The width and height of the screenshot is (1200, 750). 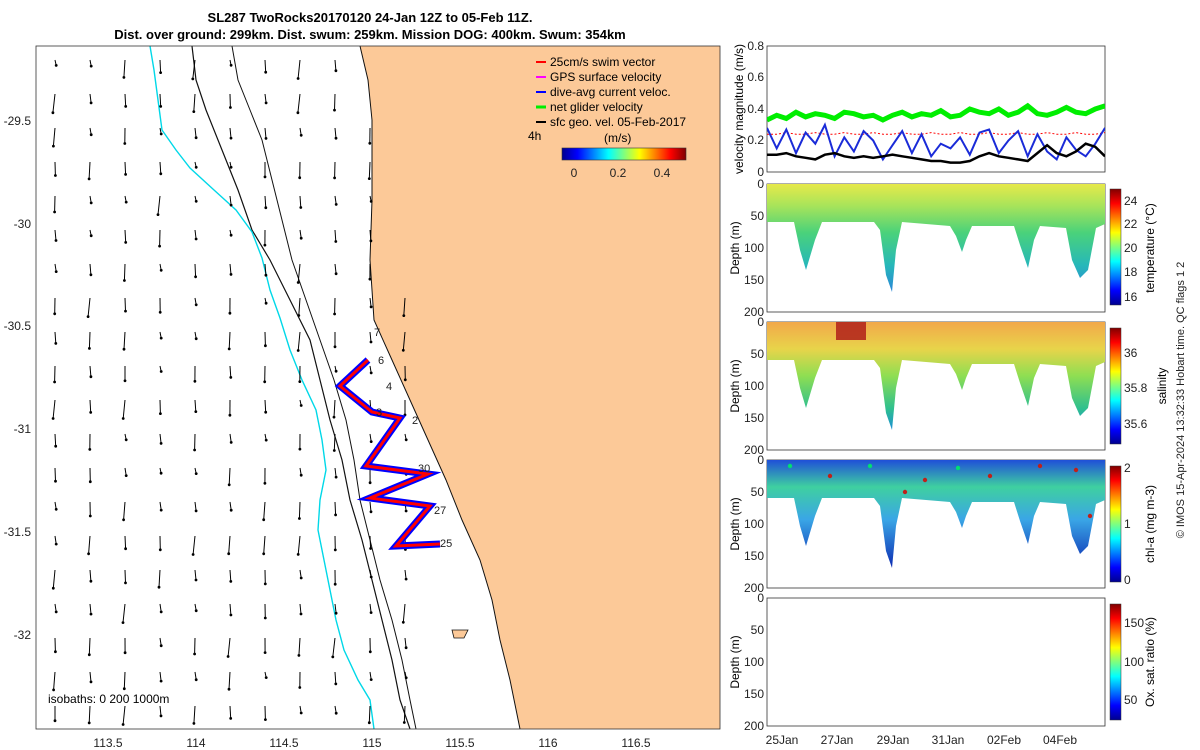 What do you see at coordinates (459, 743) in the screenshot?
I see `map-xtick-115.5: 115.5` at bounding box center [459, 743].